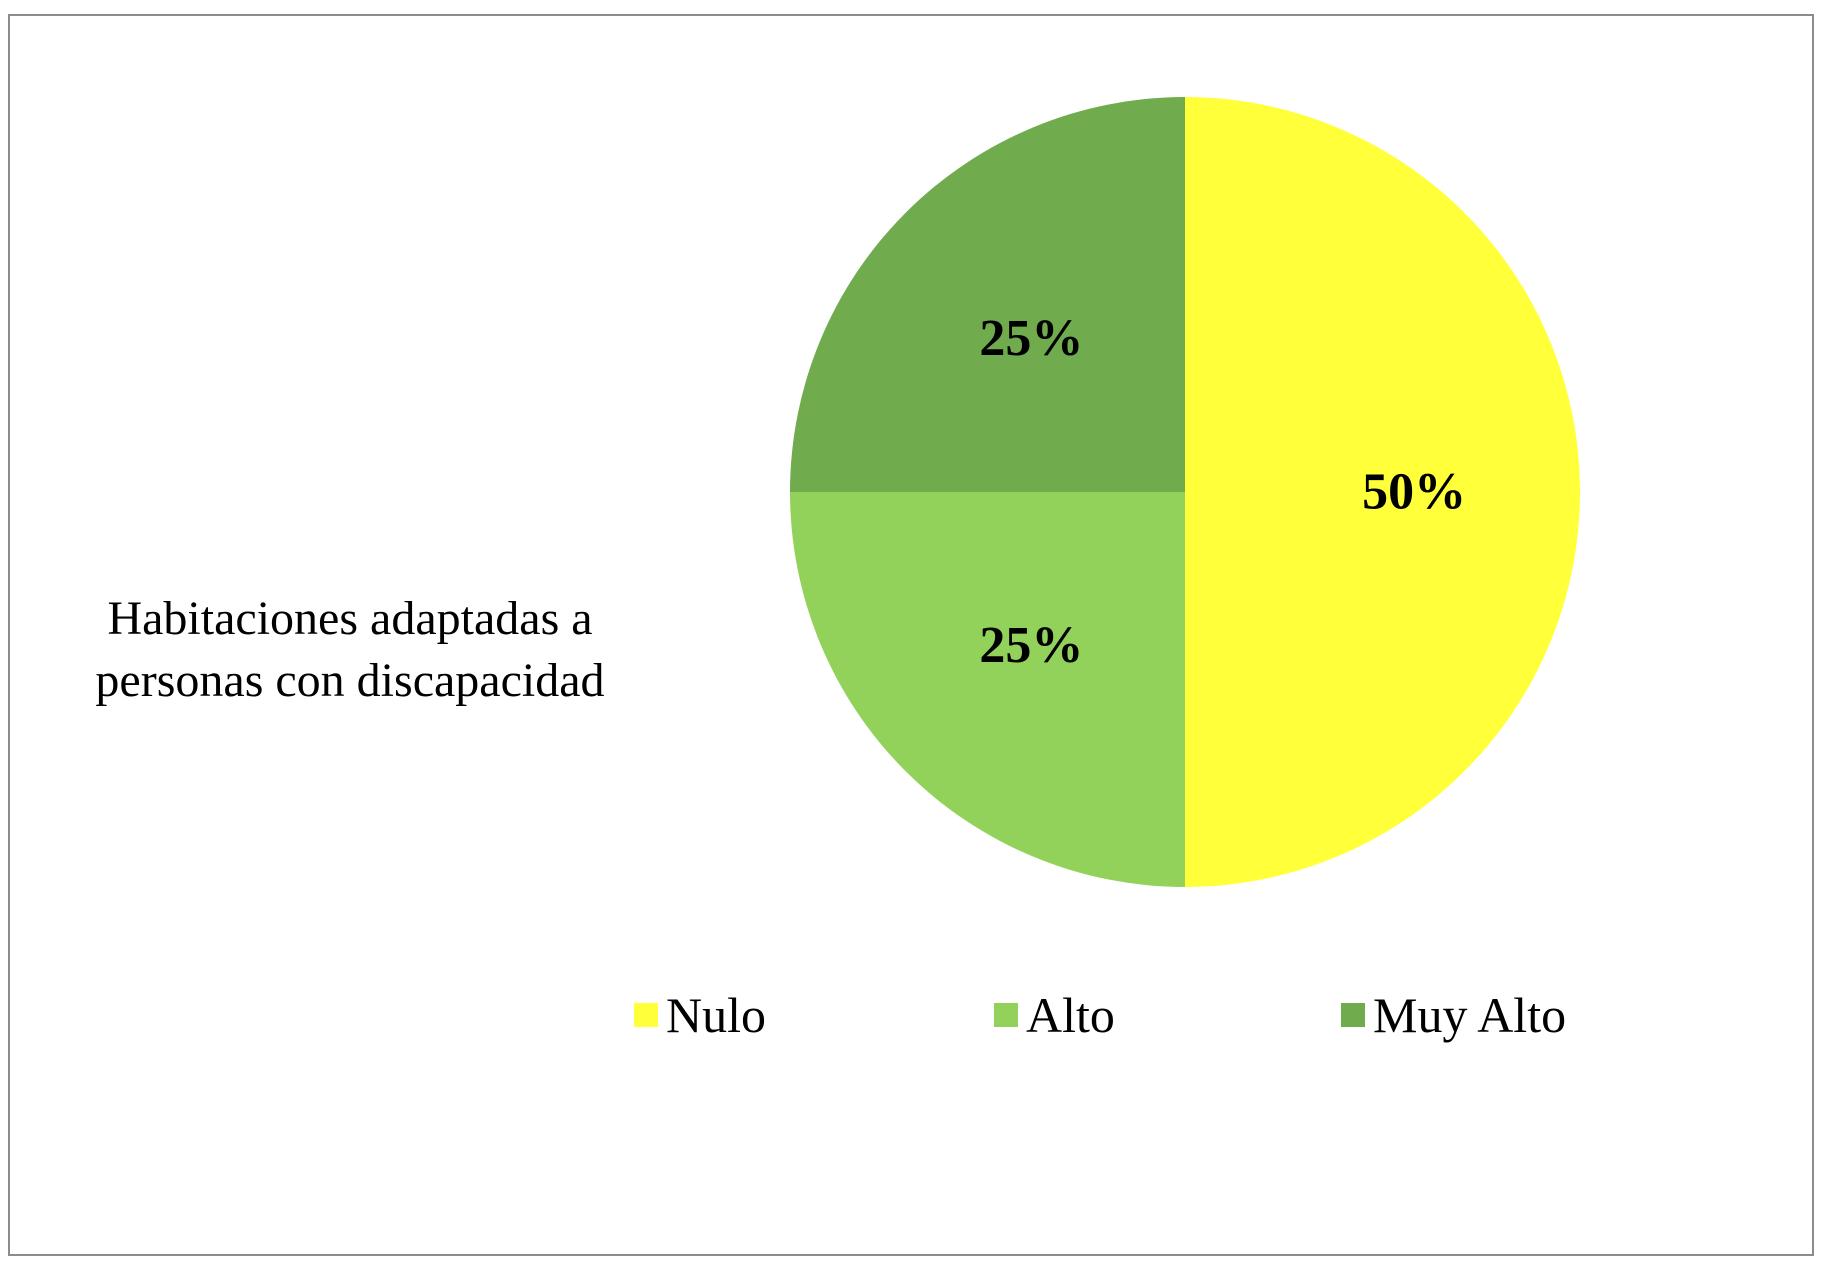 This screenshot has height=1268, width=1822. What do you see at coordinates (1070, 1015) in the screenshot?
I see `legend-label-alto: Alto` at bounding box center [1070, 1015].